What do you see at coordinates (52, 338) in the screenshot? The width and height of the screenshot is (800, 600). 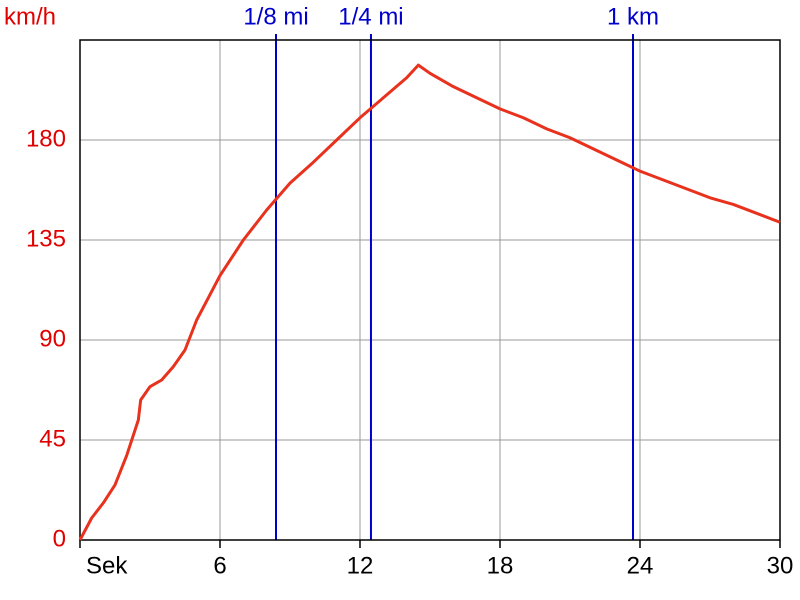 I see `y-tick-label: 90` at bounding box center [52, 338].